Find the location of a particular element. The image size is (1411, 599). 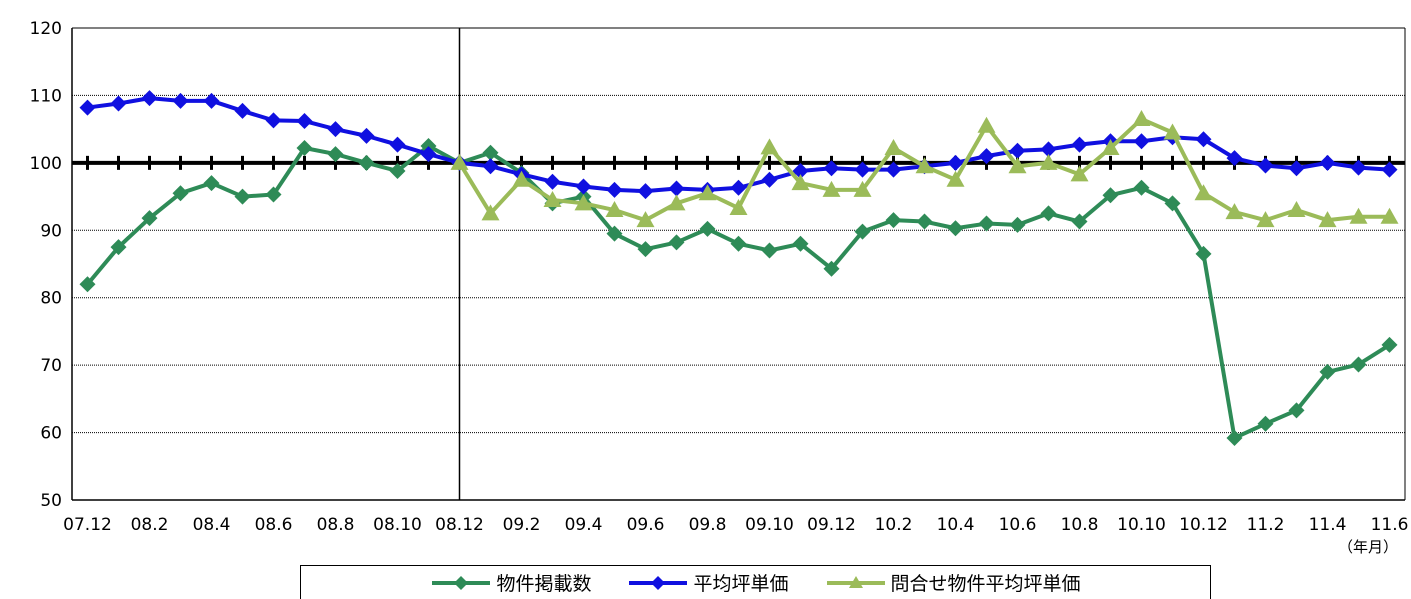

legend-item-avg-price: 平均坪単価 is located at coordinates (708, 582).